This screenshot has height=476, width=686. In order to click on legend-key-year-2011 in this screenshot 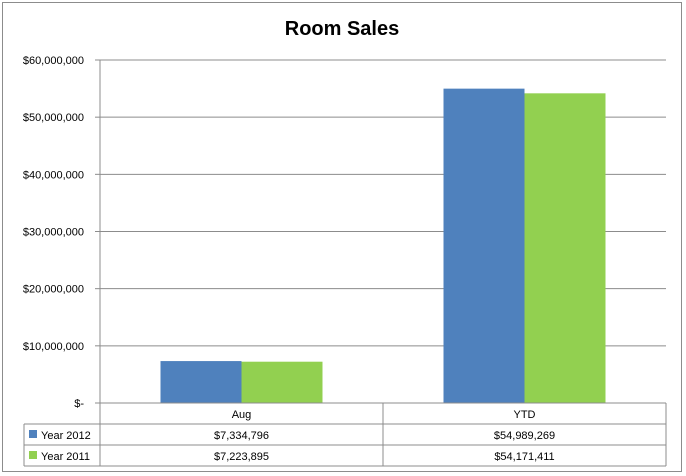, I will do `click(33, 455)`.